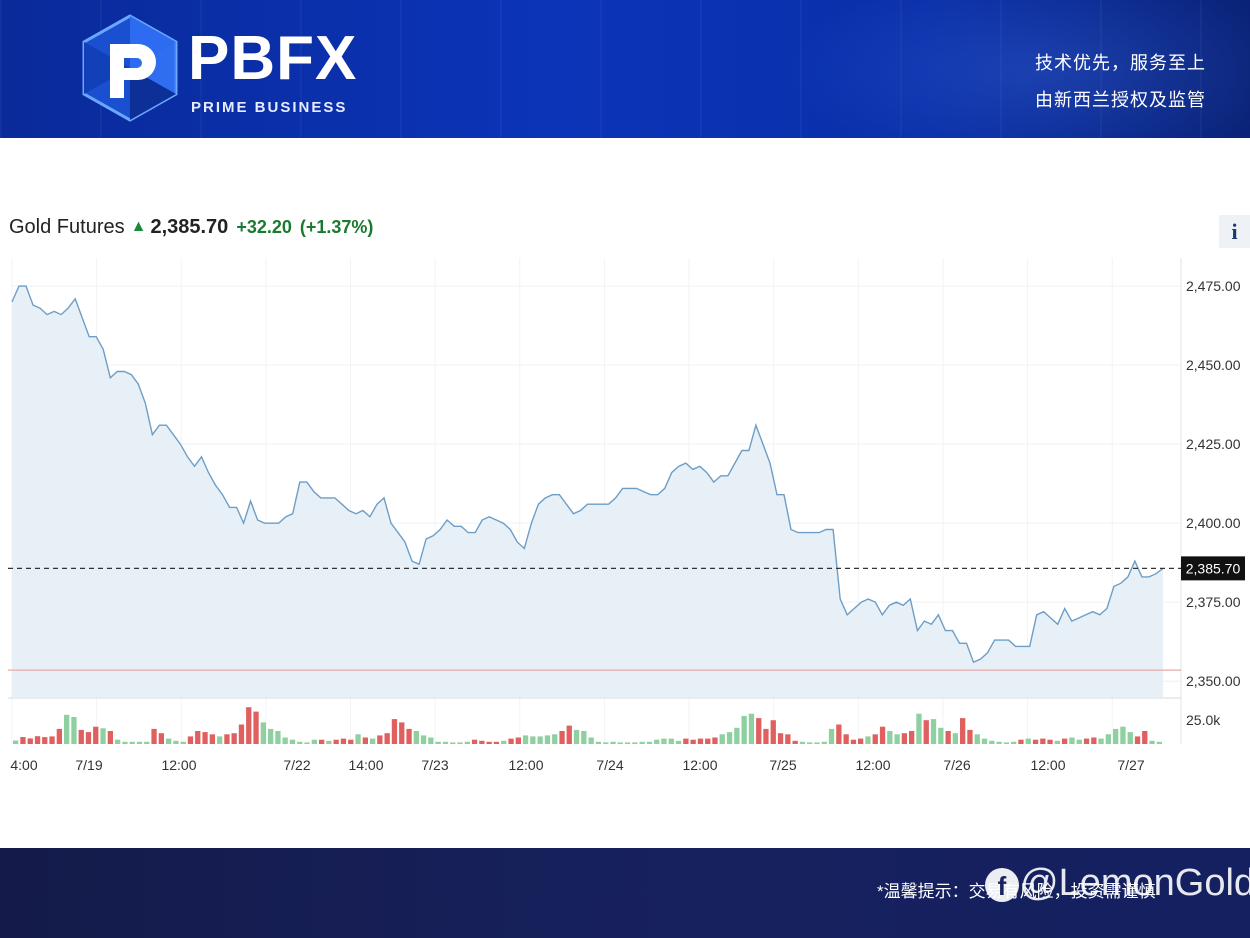  Describe the element at coordinates (67, 226) in the screenshot. I see `instrument-name: Gold Futures` at that location.